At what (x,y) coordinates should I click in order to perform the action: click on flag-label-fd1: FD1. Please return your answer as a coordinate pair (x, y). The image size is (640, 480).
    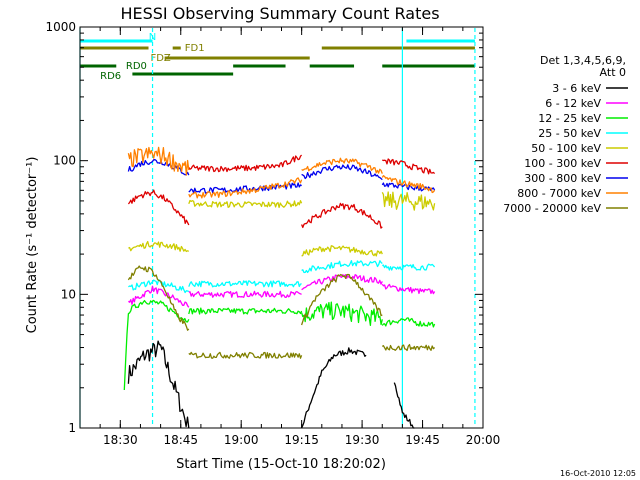
    Looking at the image, I should click on (195, 48).